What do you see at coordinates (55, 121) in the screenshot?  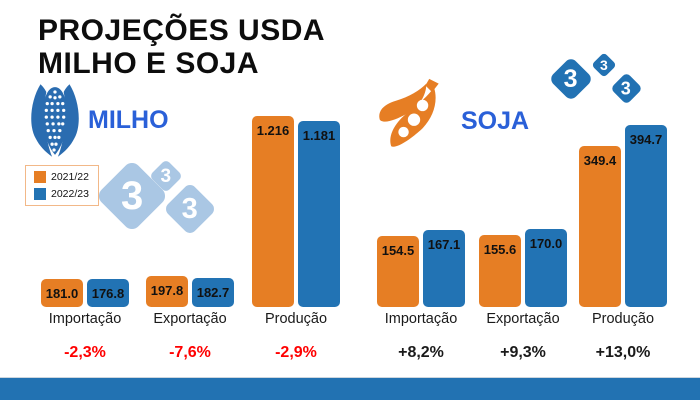 I see `corn-icon` at bounding box center [55, 121].